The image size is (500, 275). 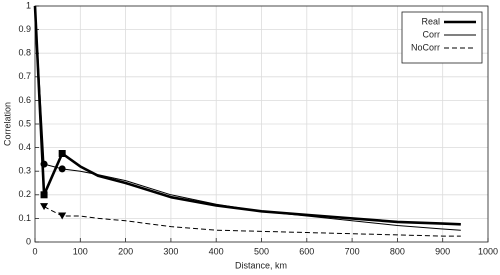 What do you see at coordinates (442, 37) in the screenshot?
I see `legend-box` at bounding box center [442, 37].